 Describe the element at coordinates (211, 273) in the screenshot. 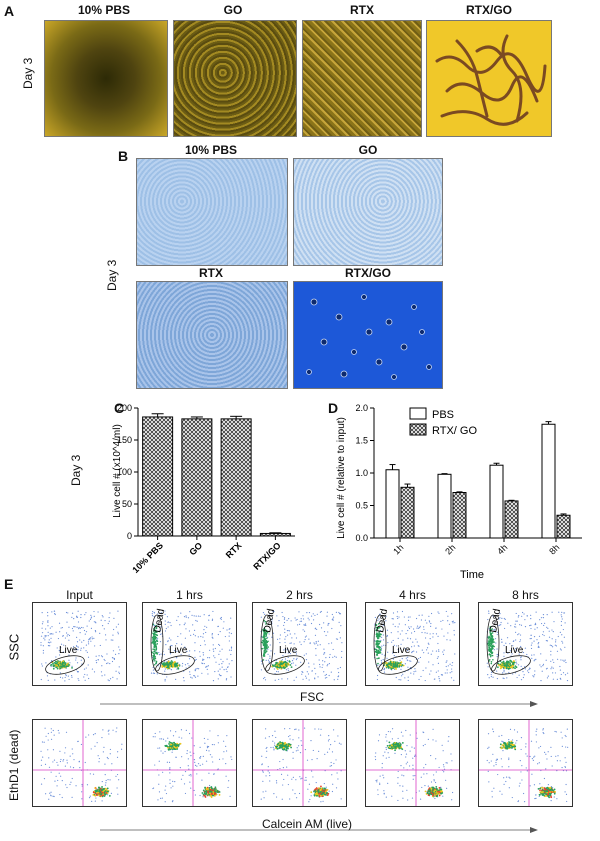

I see `panel-b-title-3: RTX` at that location.